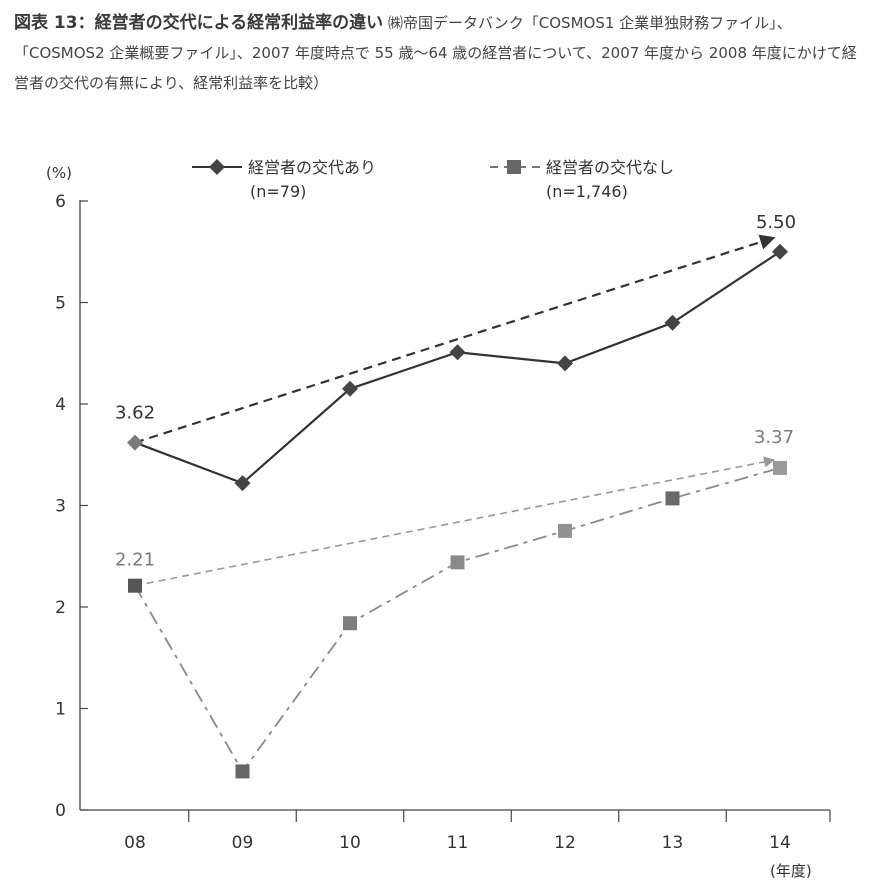  I want to click on data-label-without-change-start: 2.21, so click(135, 560).